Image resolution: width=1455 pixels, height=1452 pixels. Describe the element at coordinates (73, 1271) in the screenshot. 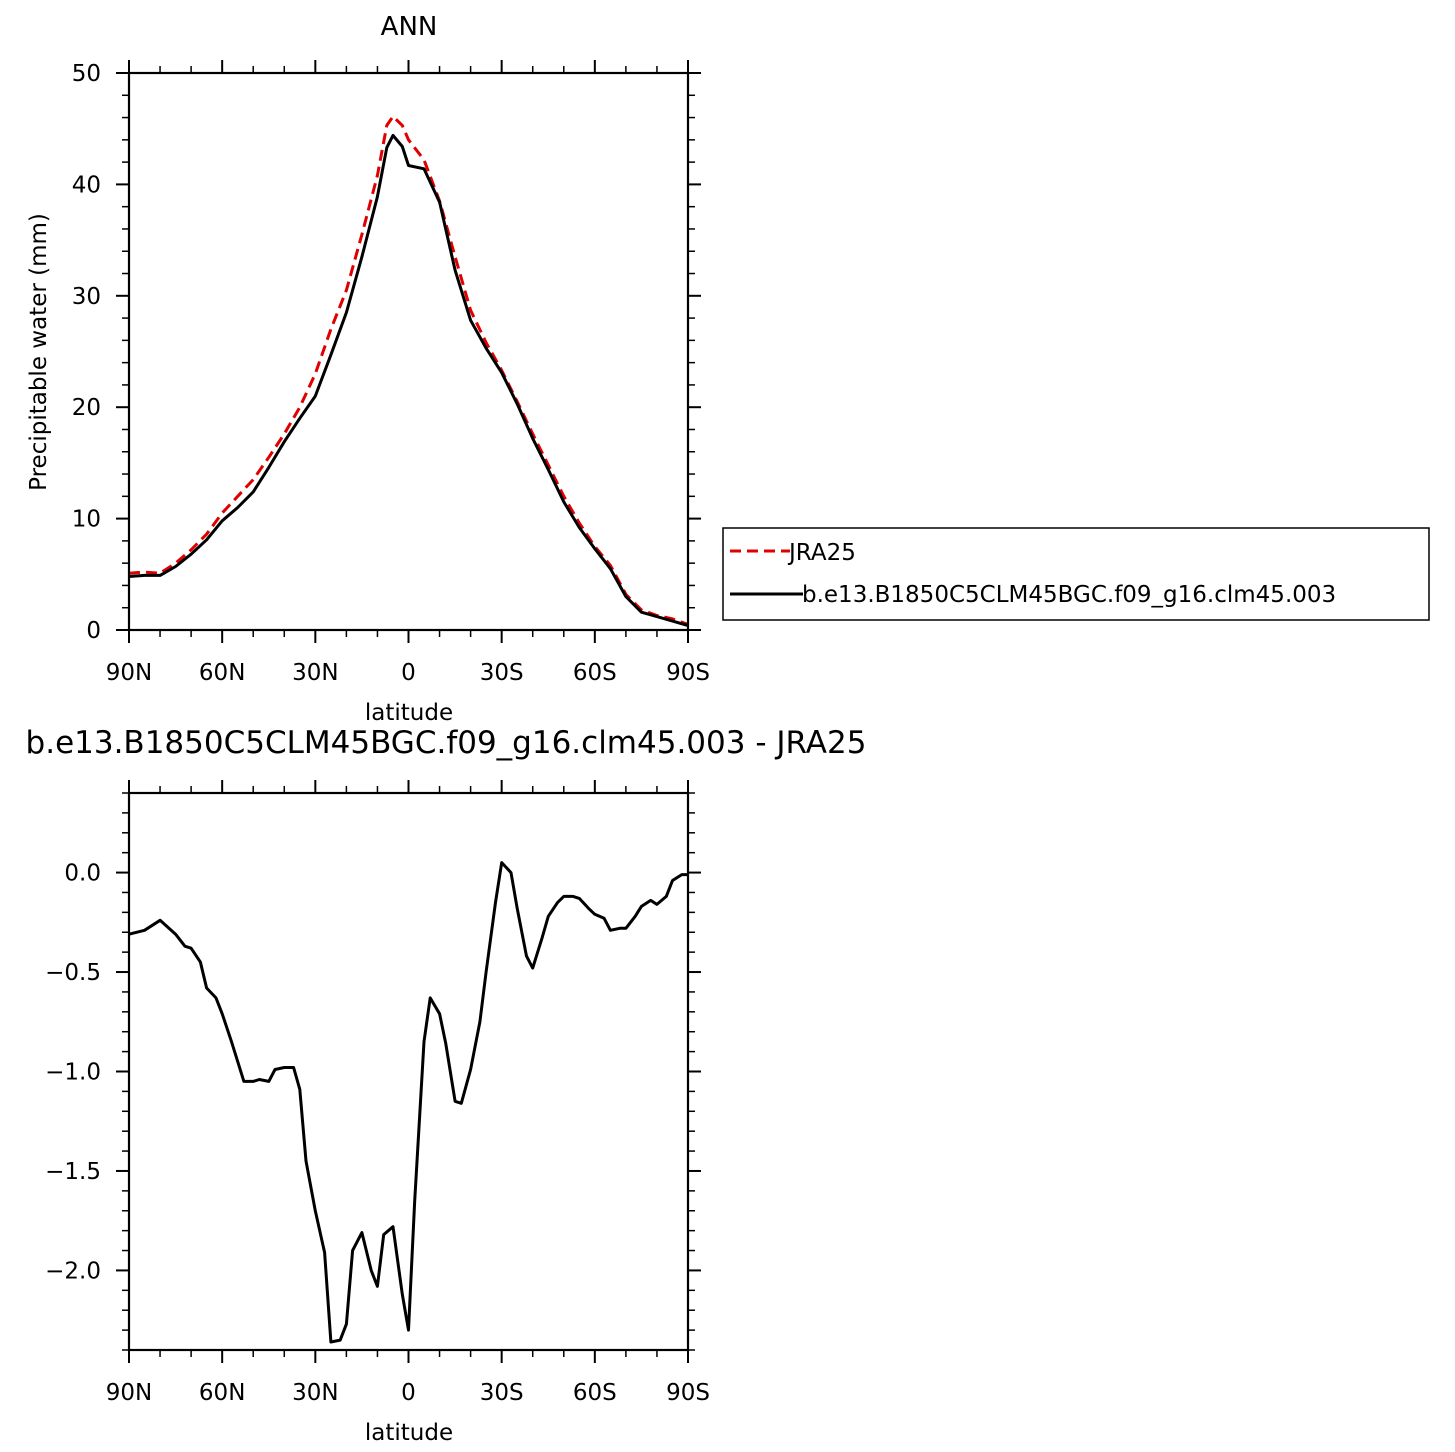

I see `bottom-y-tick-label: −2.0` at that location.